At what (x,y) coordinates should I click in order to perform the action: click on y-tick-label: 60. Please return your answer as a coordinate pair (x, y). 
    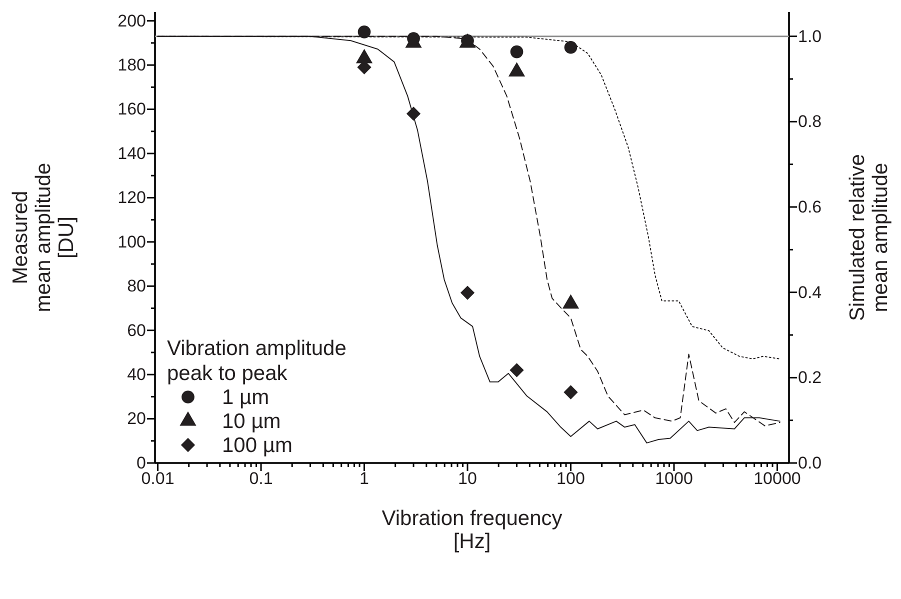
    Looking at the image, I should click on (136, 330).